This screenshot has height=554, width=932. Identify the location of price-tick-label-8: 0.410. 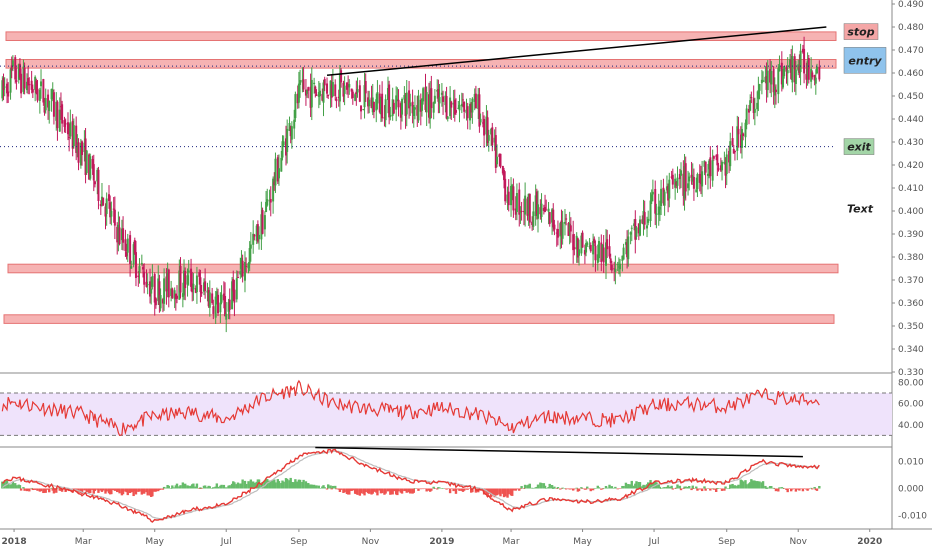
(911, 189).